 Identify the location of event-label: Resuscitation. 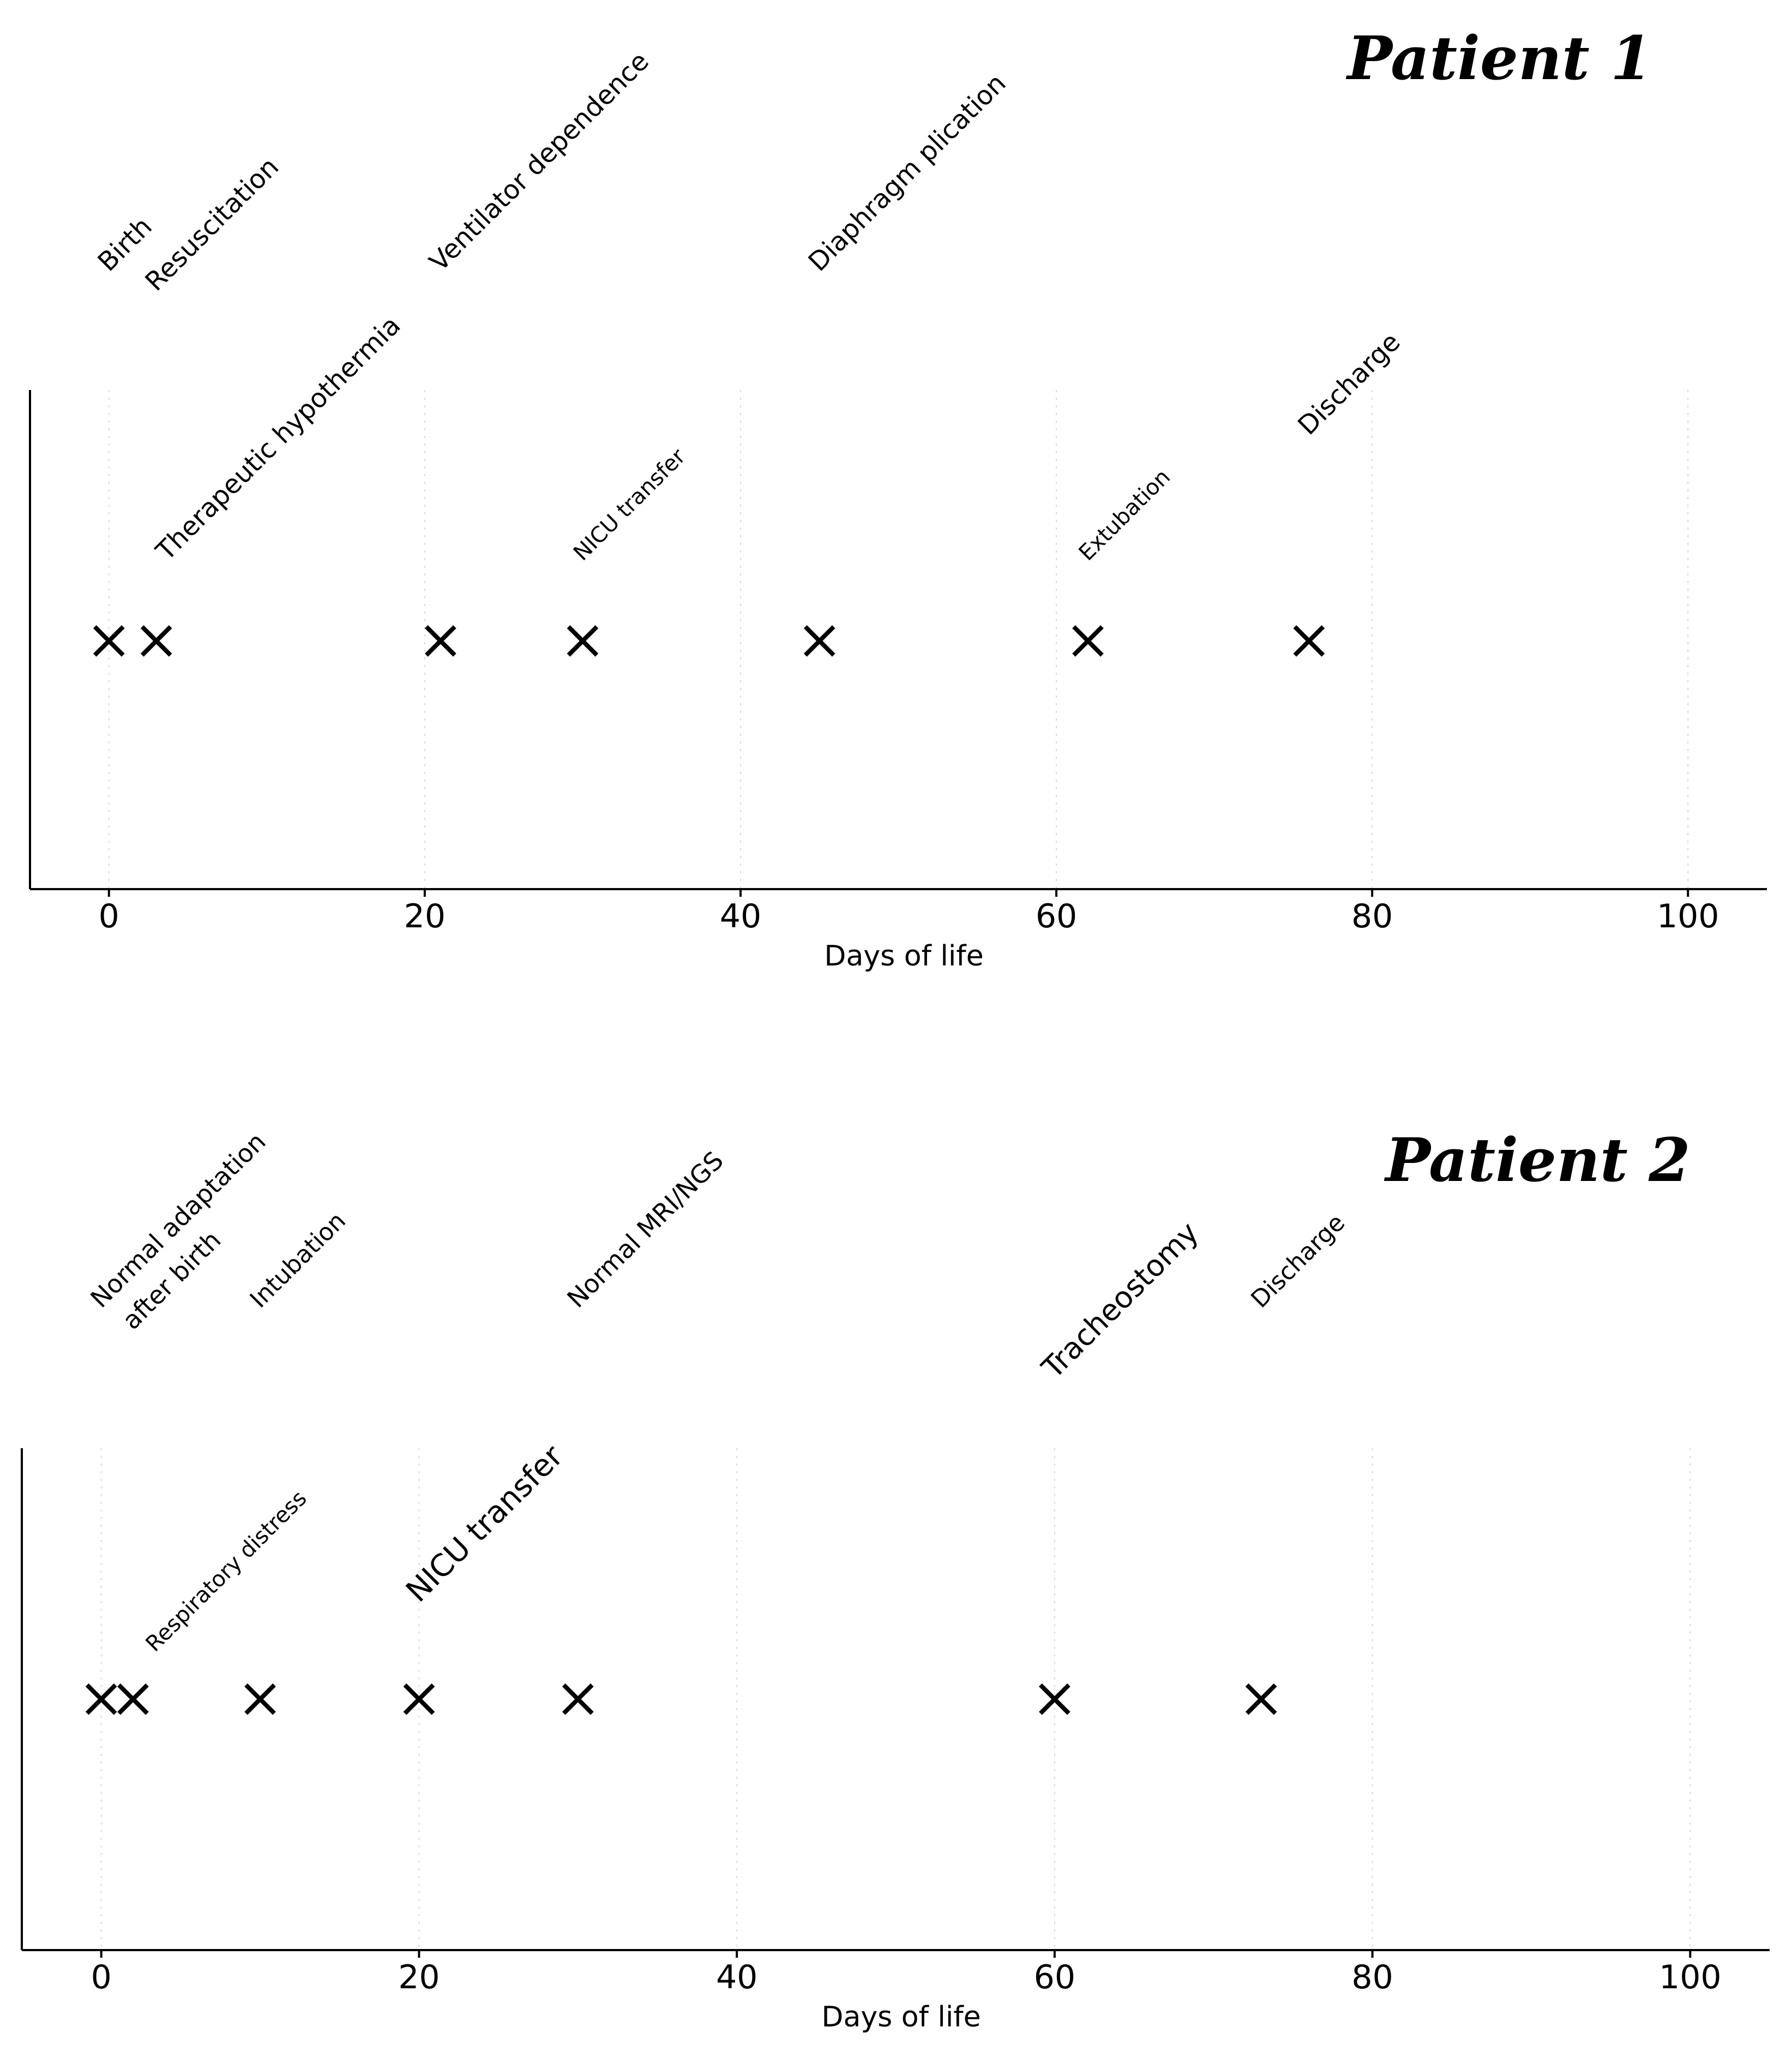
(212, 224).